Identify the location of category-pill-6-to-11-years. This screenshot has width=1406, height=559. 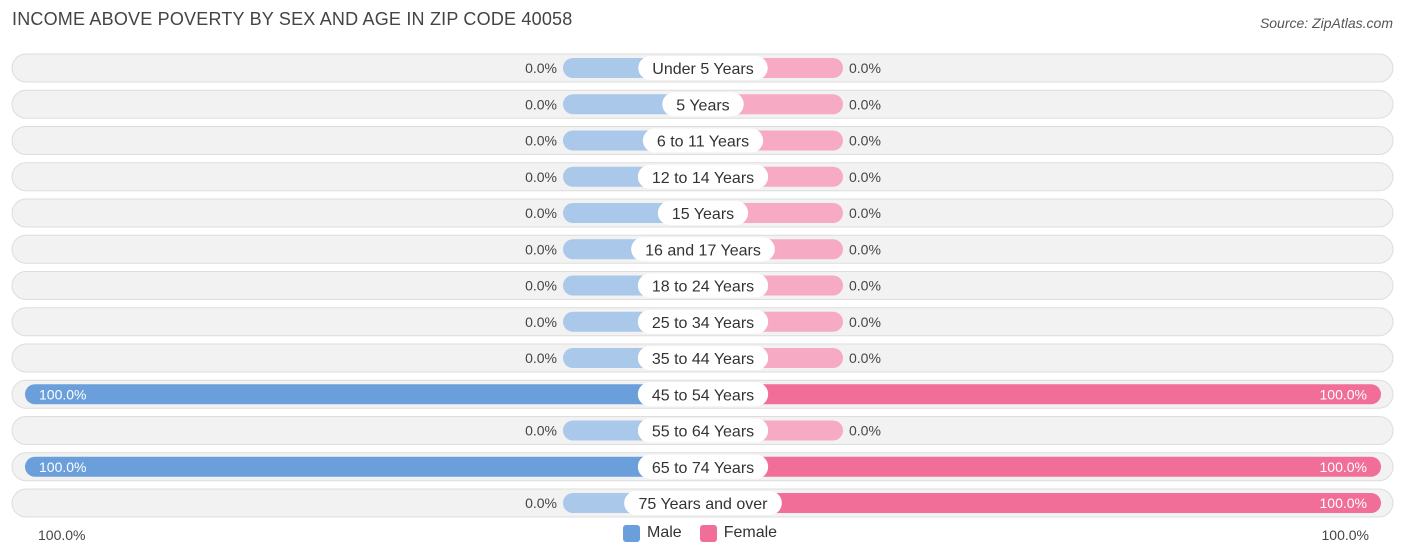
(703, 140).